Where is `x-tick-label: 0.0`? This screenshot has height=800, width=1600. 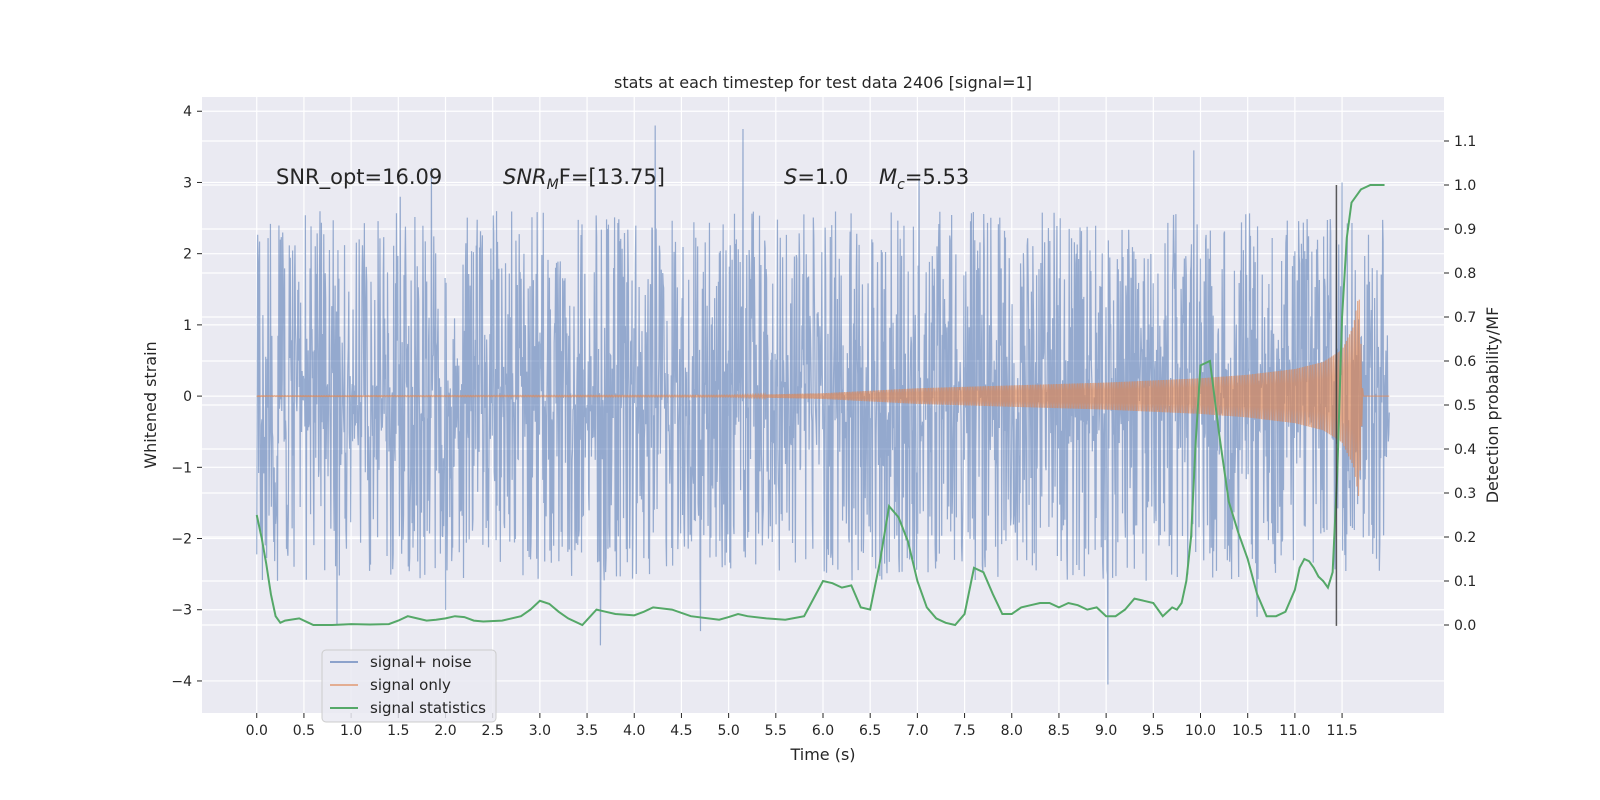
x-tick-label: 0.0 is located at coordinates (257, 731).